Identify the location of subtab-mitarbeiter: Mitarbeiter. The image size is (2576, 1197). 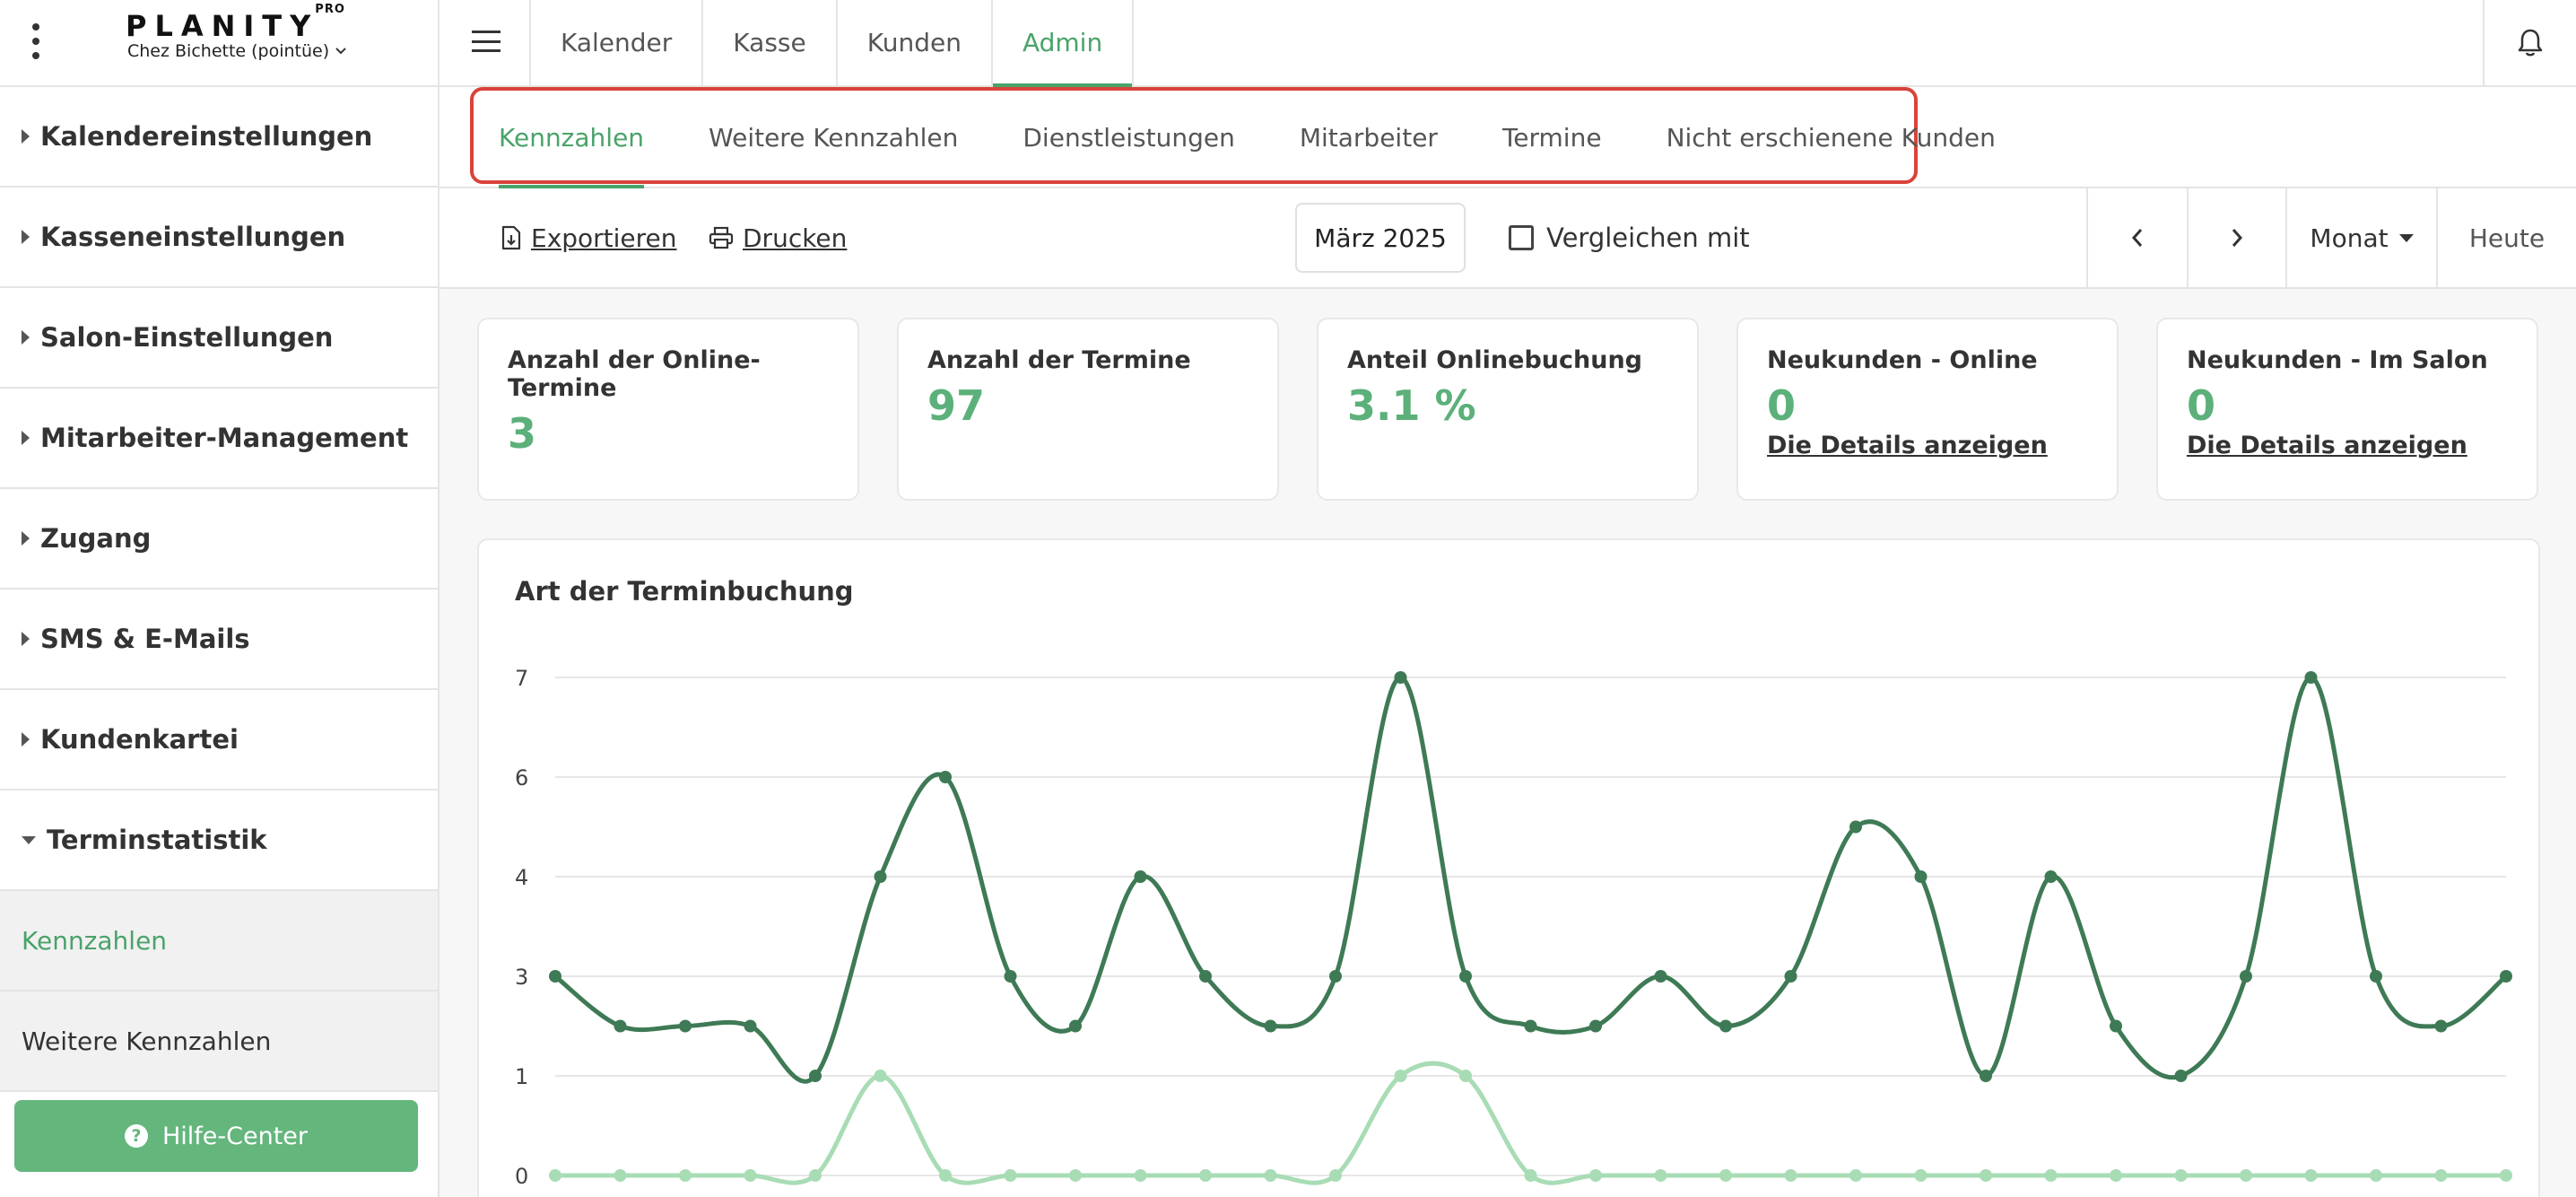
(1368, 138).